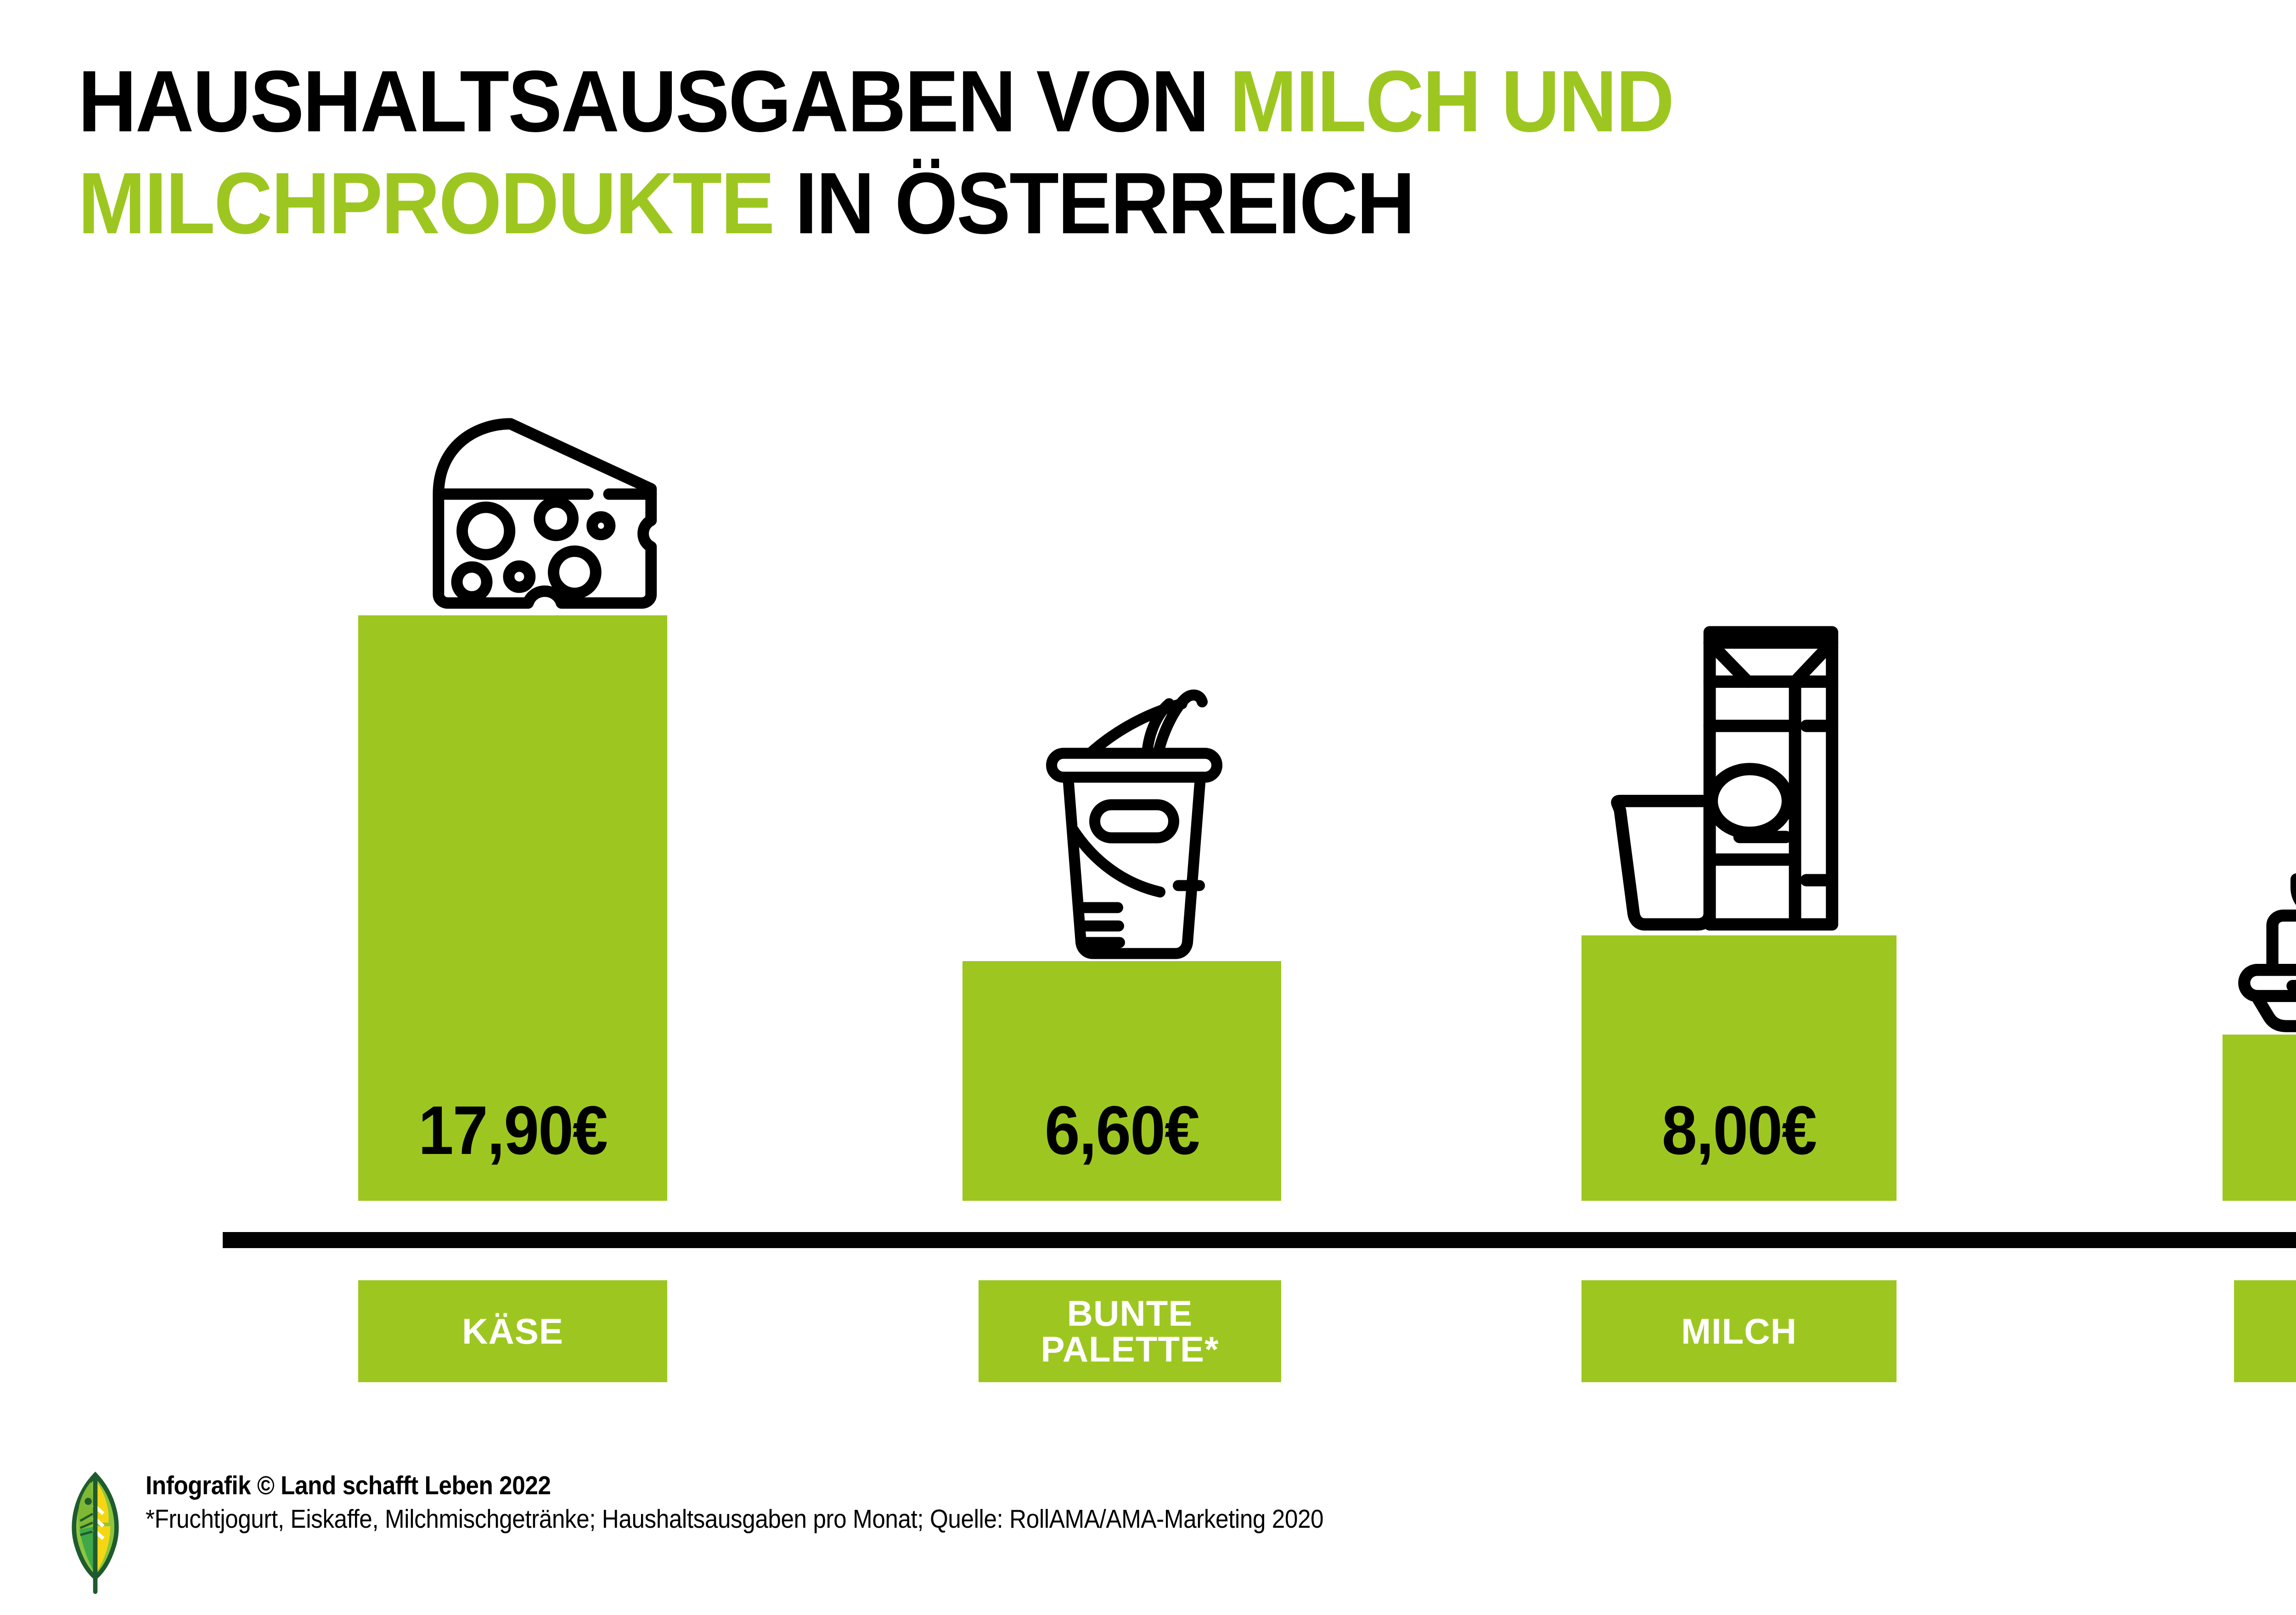 The height and width of the screenshot is (1615, 2296). What do you see at coordinates (348, 1485) in the screenshot?
I see `footer-credit: Infografik © Land schafft Leben 2022` at bounding box center [348, 1485].